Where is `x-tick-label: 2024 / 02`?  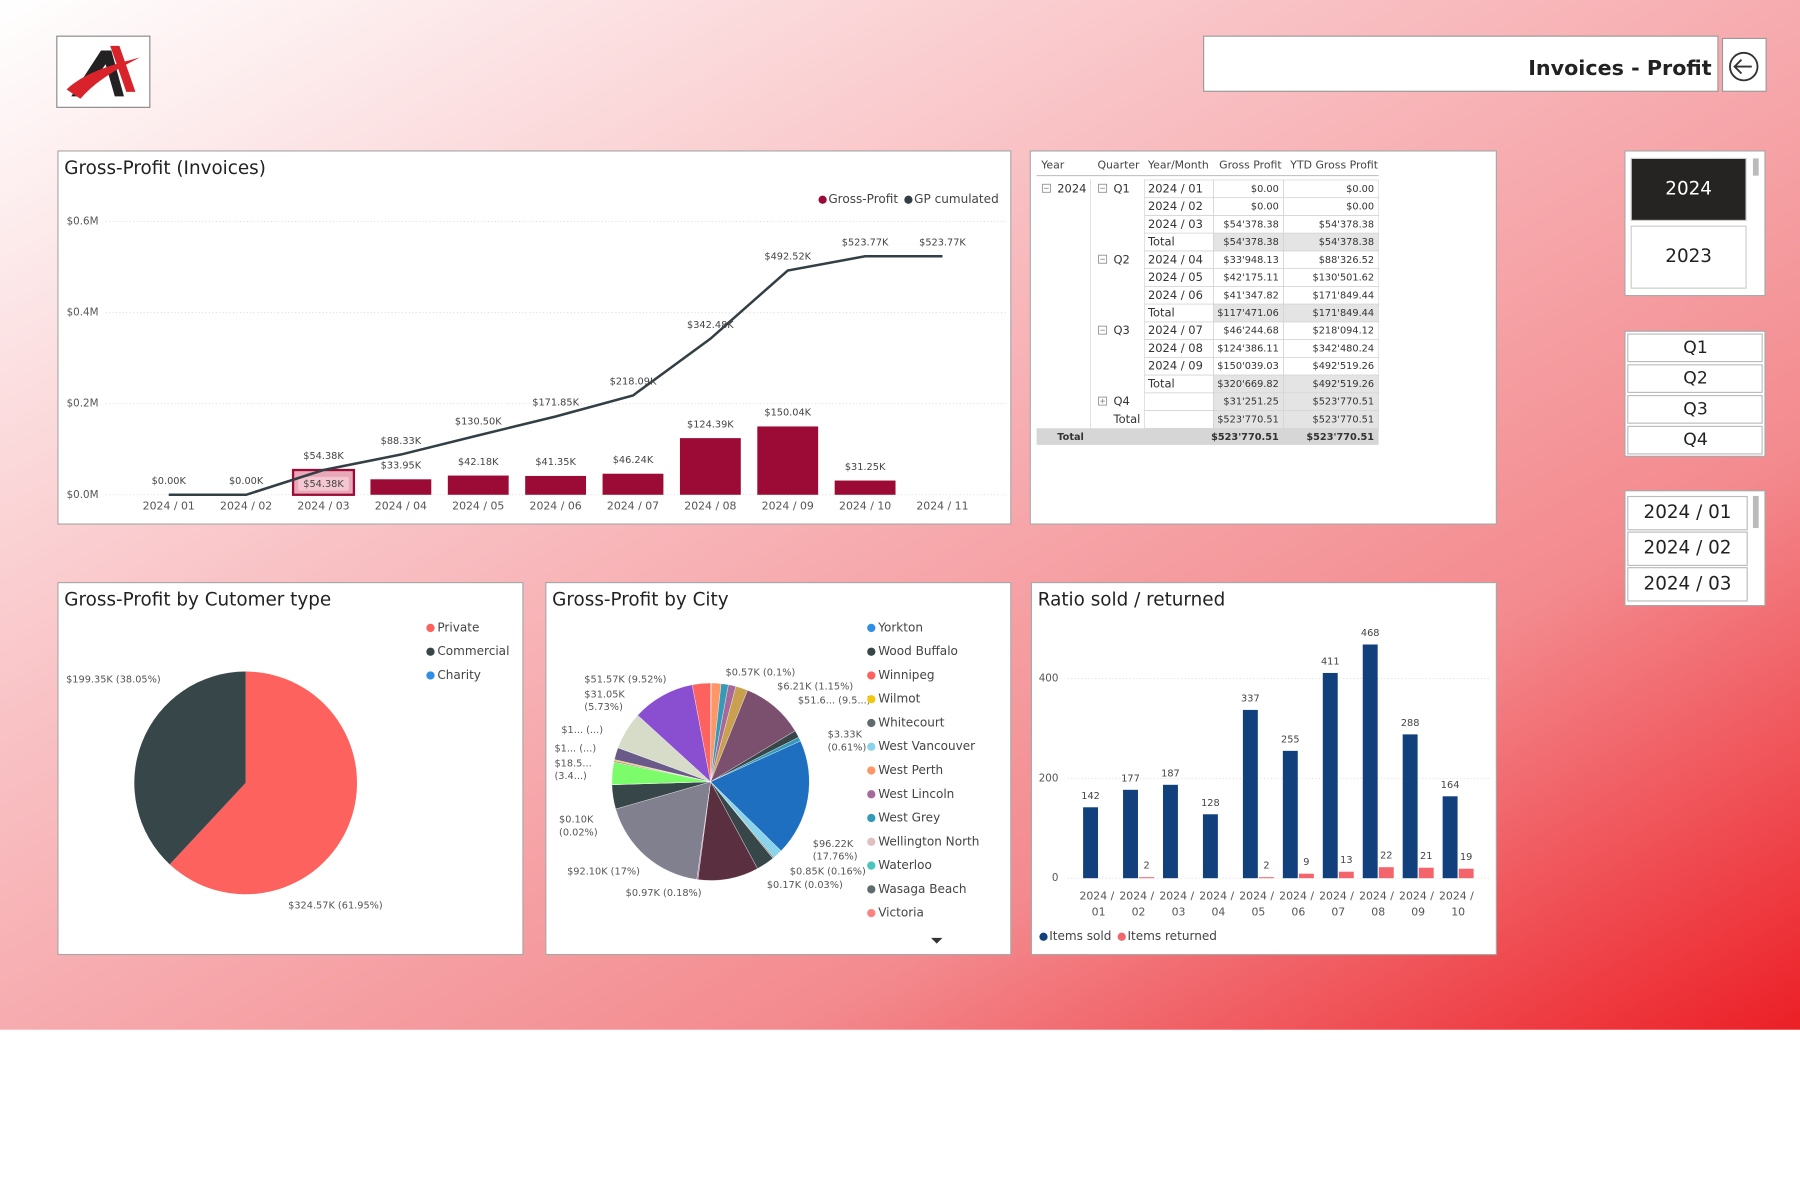
x-tick-label: 2024 / 02 is located at coordinates (246, 505).